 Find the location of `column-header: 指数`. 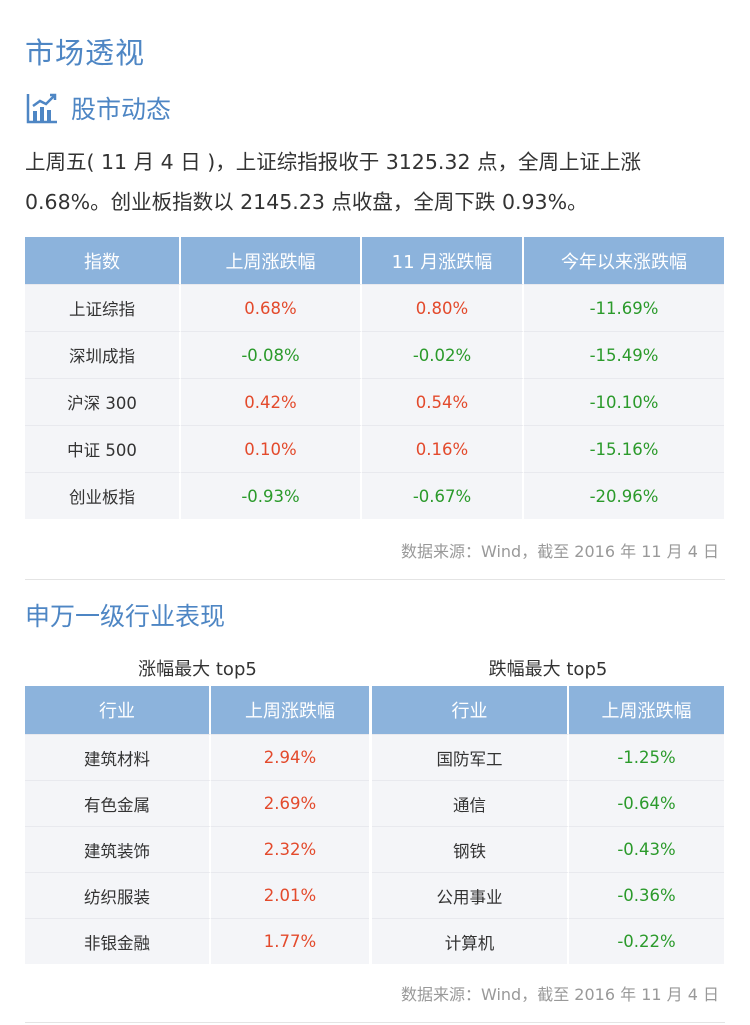

column-header: 指数 is located at coordinates (103, 260).